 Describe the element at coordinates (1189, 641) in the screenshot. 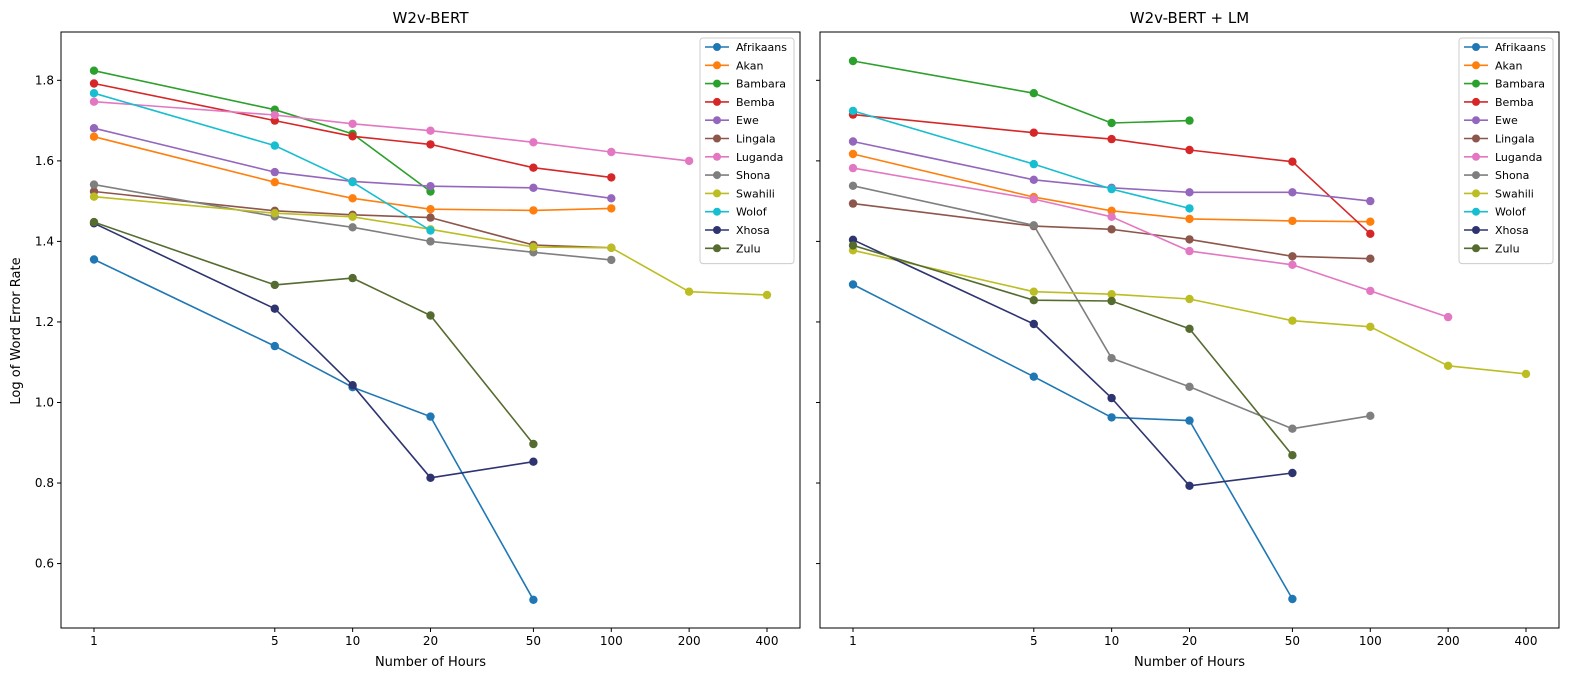

I see `x-tick-label: 20` at that location.